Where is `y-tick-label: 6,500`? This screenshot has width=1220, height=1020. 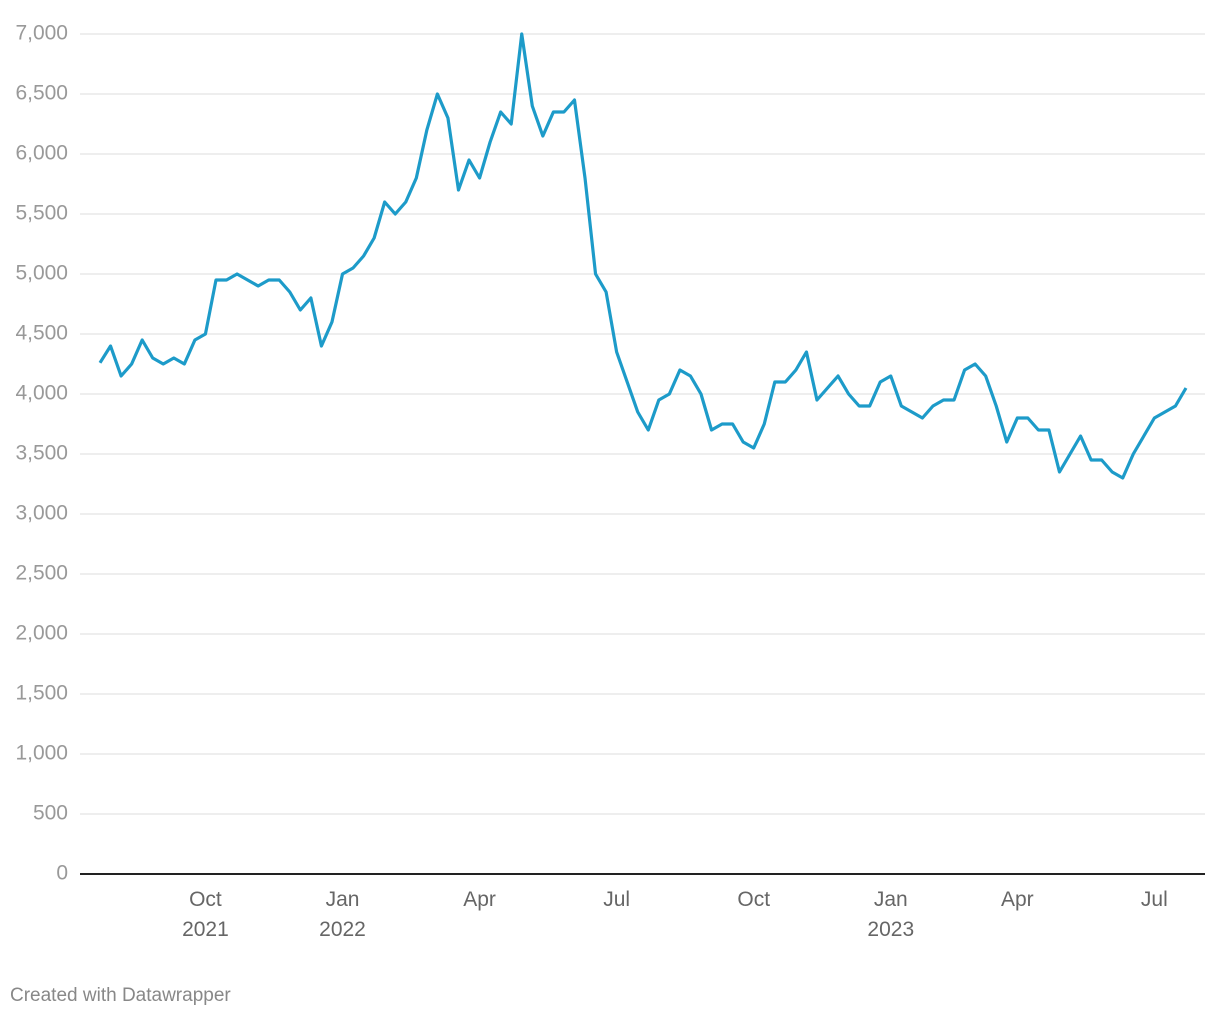 y-tick-label: 6,500 is located at coordinates (41, 93).